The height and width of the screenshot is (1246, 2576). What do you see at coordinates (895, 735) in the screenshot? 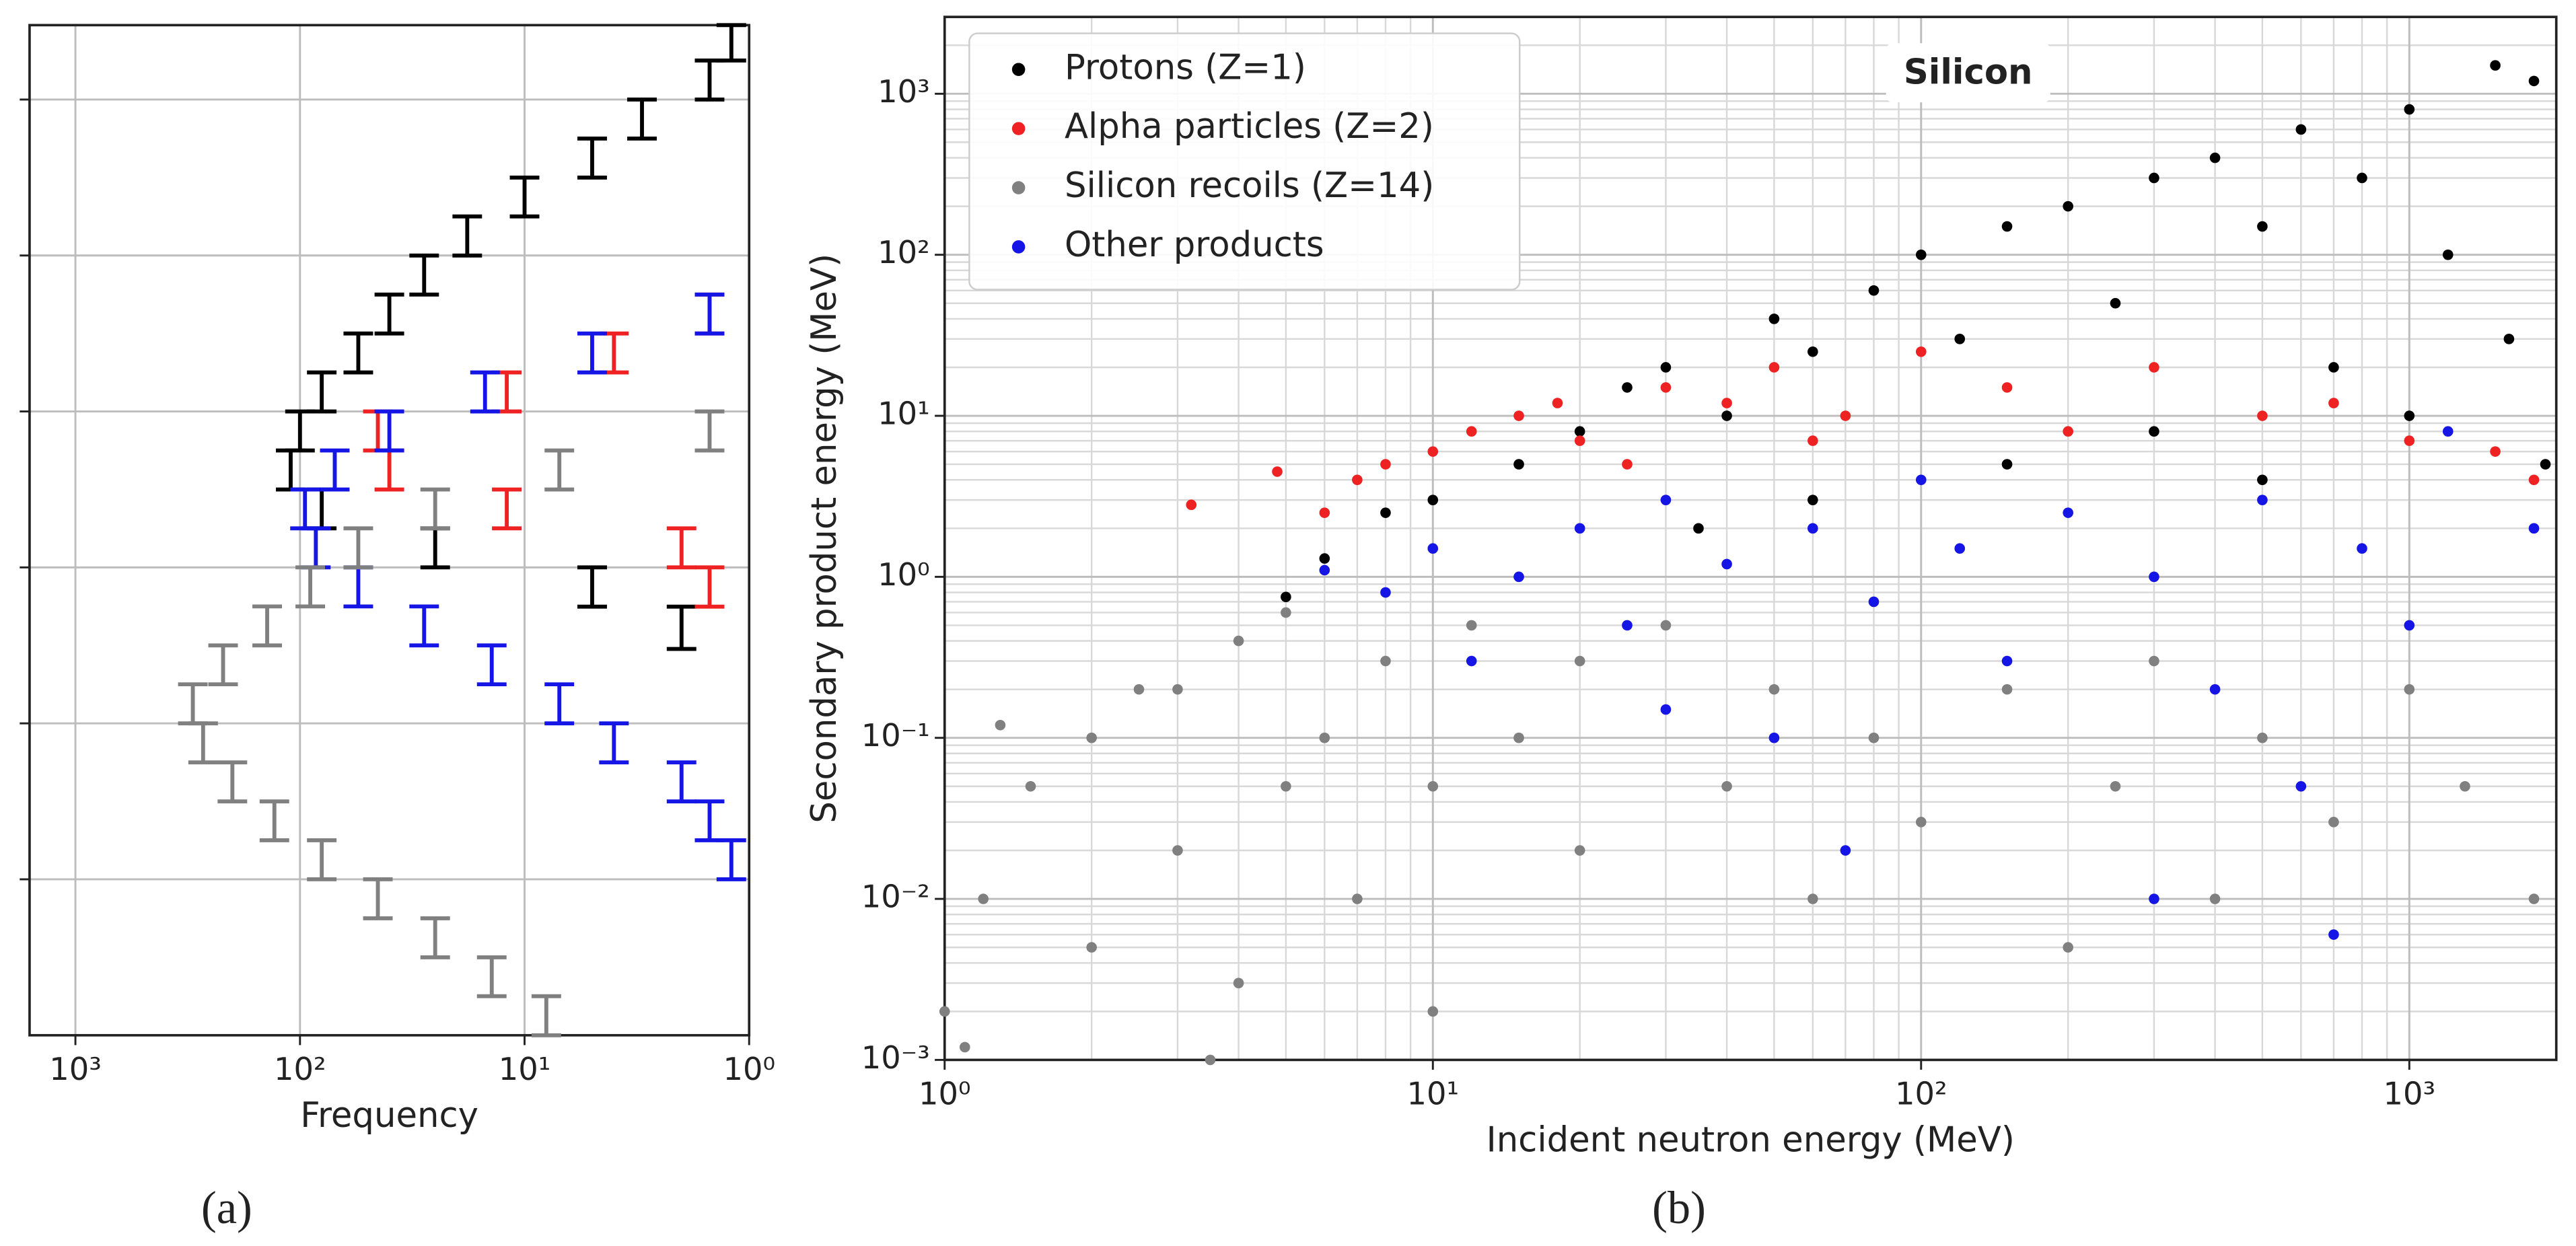
I see `y-tick-label: 10⁻¹` at bounding box center [895, 735].